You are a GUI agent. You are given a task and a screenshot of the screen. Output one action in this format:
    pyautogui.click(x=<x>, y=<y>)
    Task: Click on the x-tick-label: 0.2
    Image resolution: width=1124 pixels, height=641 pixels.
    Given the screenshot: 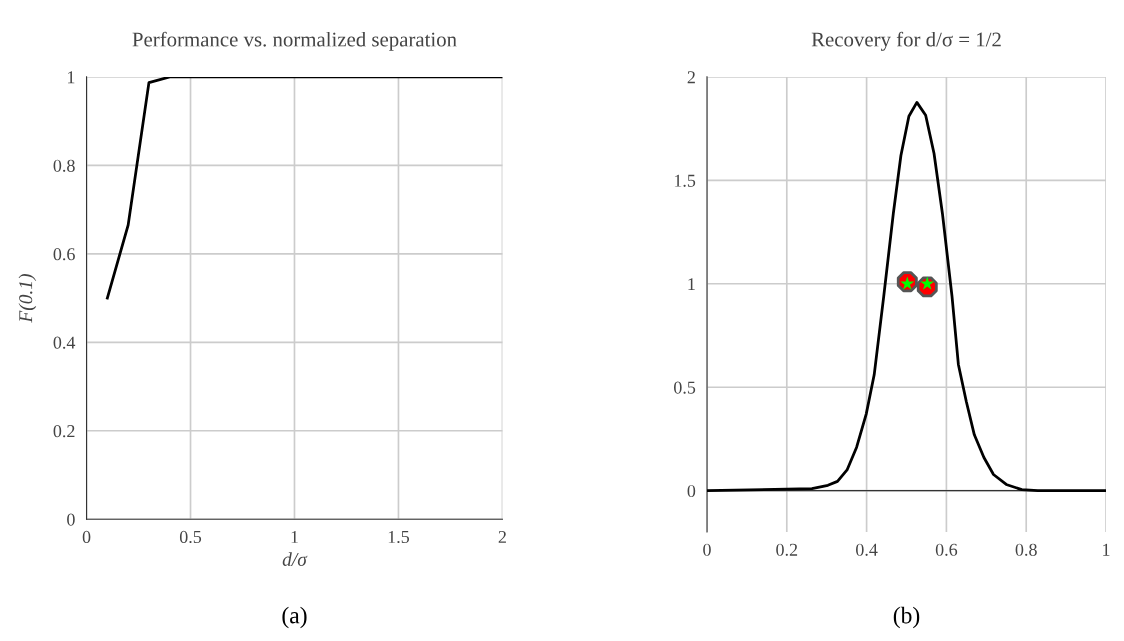 What is the action you would take?
    pyautogui.click(x=787, y=549)
    